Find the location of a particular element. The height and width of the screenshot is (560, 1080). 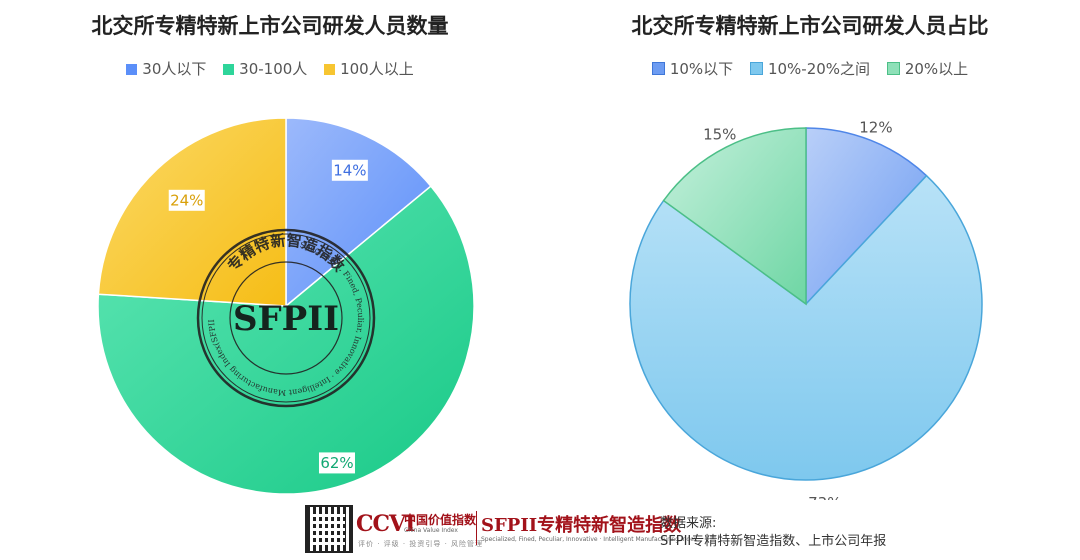

ccvi-logo: CCVI is located at coordinates (385, 524).